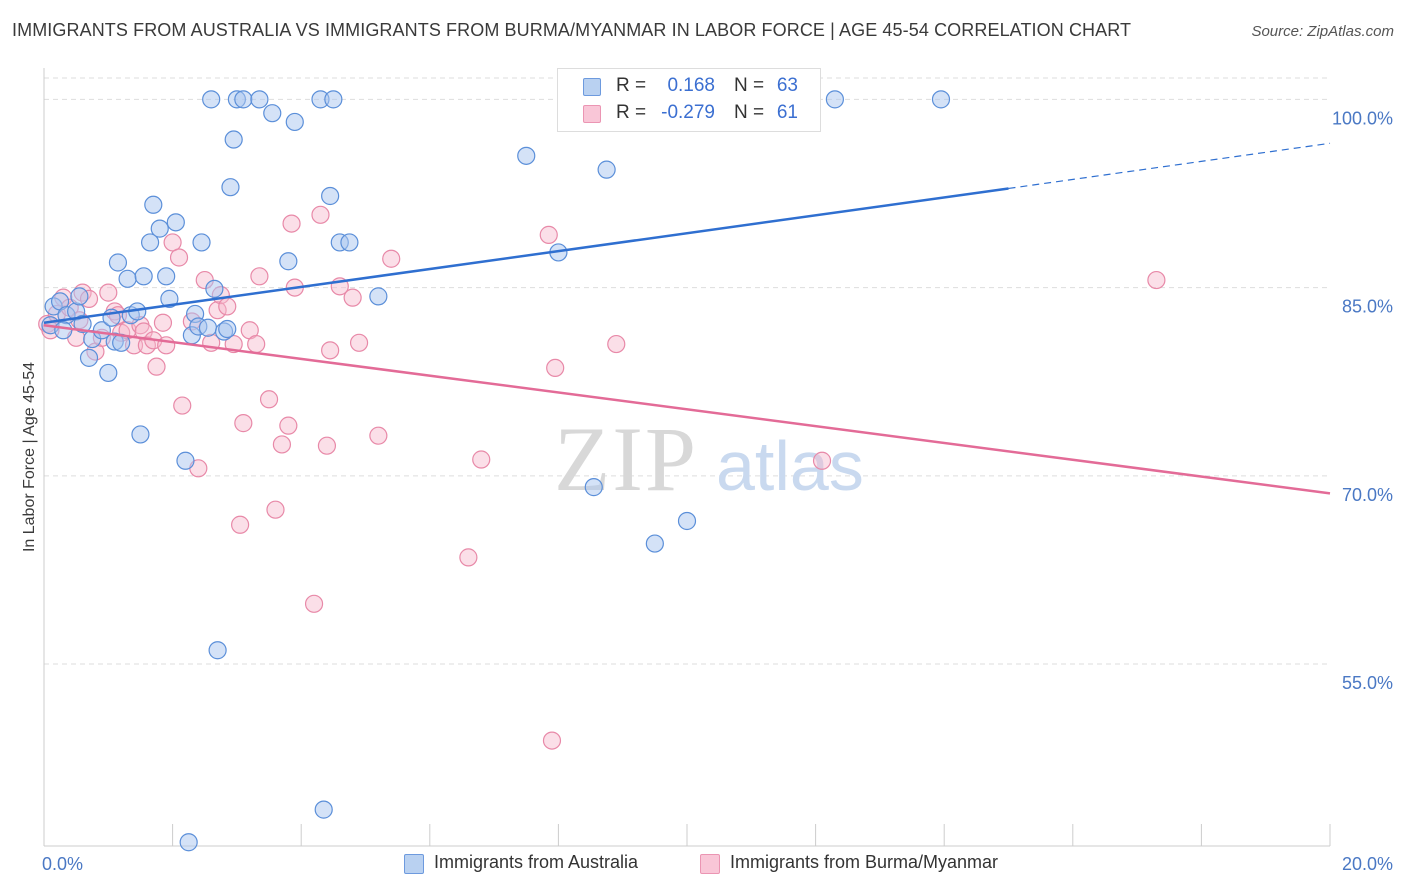 The height and width of the screenshot is (892, 1406). What do you see at coordinates (787, 112) in the screenshot?
I see `legend-n-value: 61` at bounding box center [787, 112].